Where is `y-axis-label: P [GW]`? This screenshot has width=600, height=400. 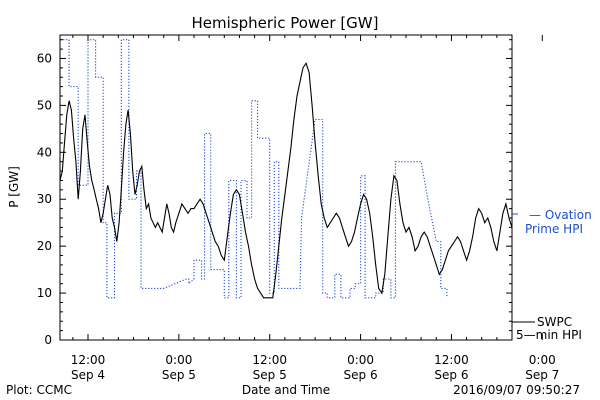
y-axis-label: P [GW] is located at coordinates (14, 187).